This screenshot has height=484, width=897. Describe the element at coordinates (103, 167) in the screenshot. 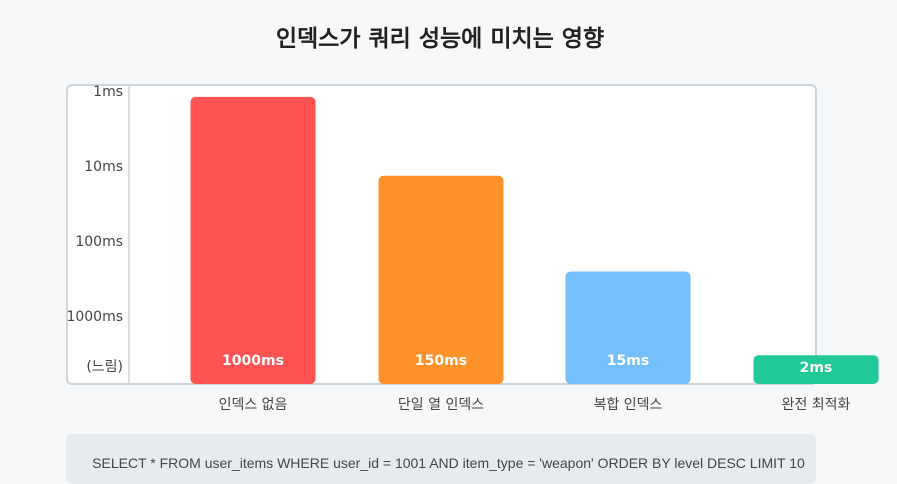

I see `y-tick-label: 10ms` at that location.